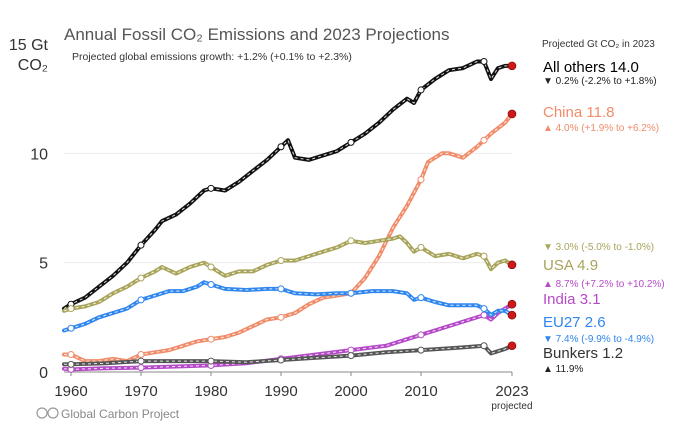  What do you see at coordinates (120, 414) in the screenshot?
I see `credit-text: Global Carbon Project` at bounding box center [120, 414].